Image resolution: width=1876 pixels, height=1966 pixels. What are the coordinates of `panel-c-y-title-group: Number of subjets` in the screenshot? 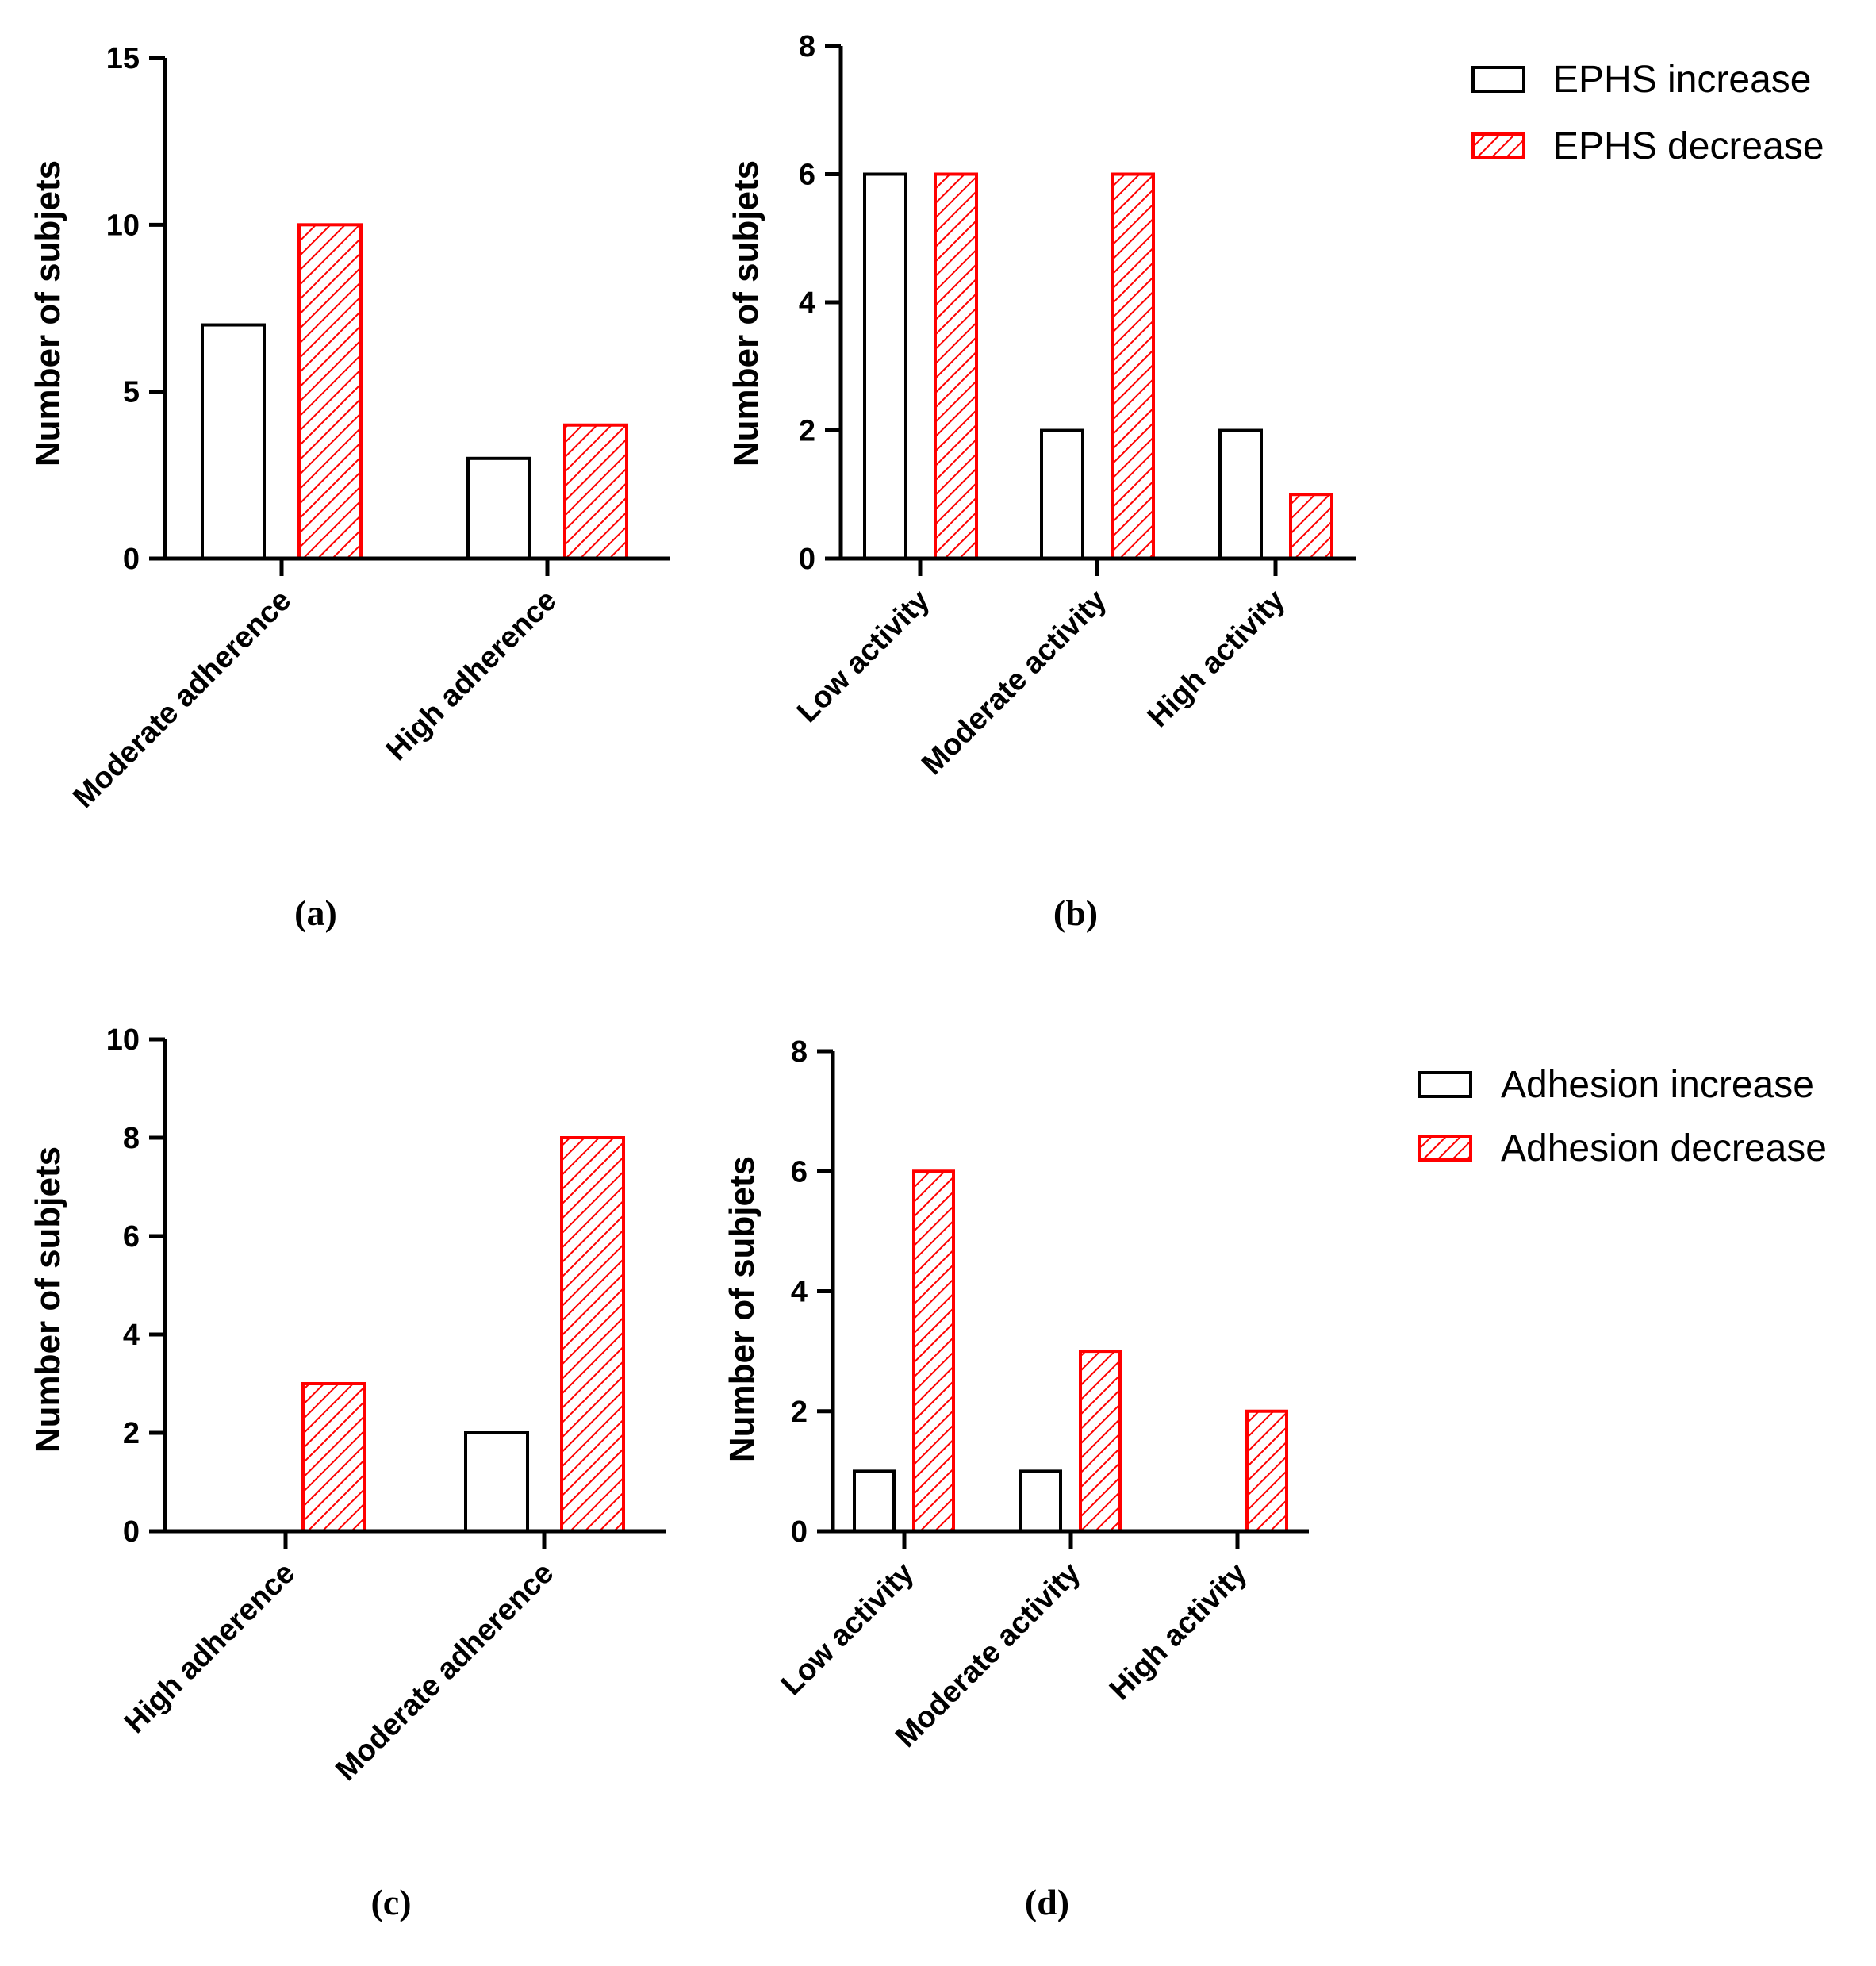 It's located at (48, 1299).